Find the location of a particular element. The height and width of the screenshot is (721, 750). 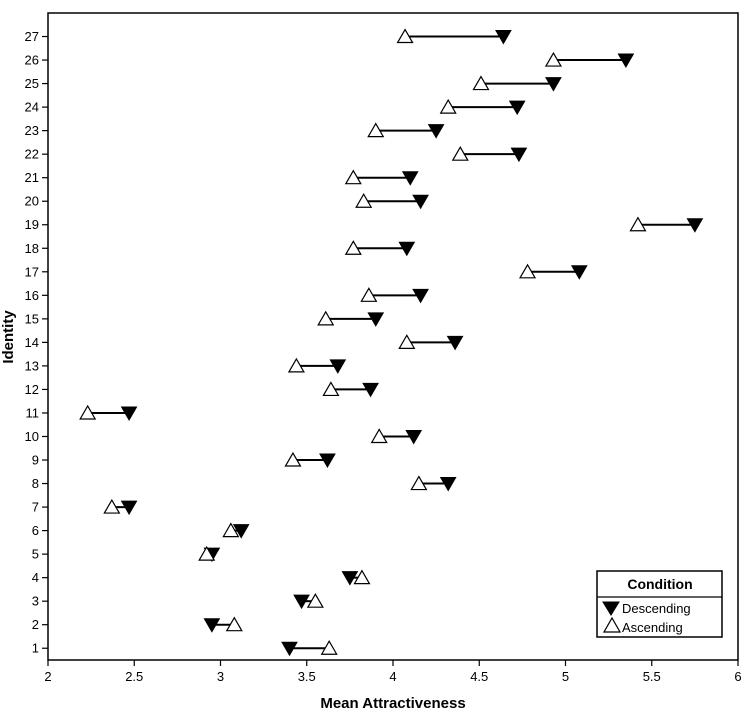

y-tick-label: 4 is located at coordinates (35, 577).